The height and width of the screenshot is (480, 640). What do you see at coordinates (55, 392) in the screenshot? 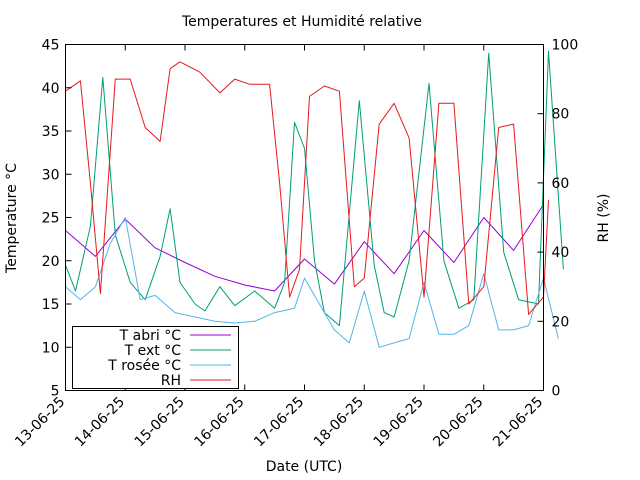
I see `y-tick-label: 5` at bounding box center [55, 392].